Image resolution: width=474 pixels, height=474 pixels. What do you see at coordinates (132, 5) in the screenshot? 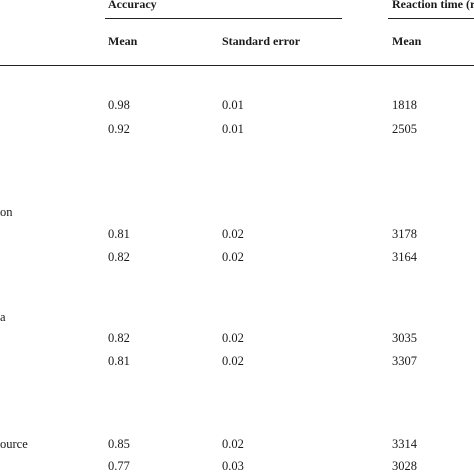
I see `accuracy-group-header: Accuracy` at bounding box center [132, 5].